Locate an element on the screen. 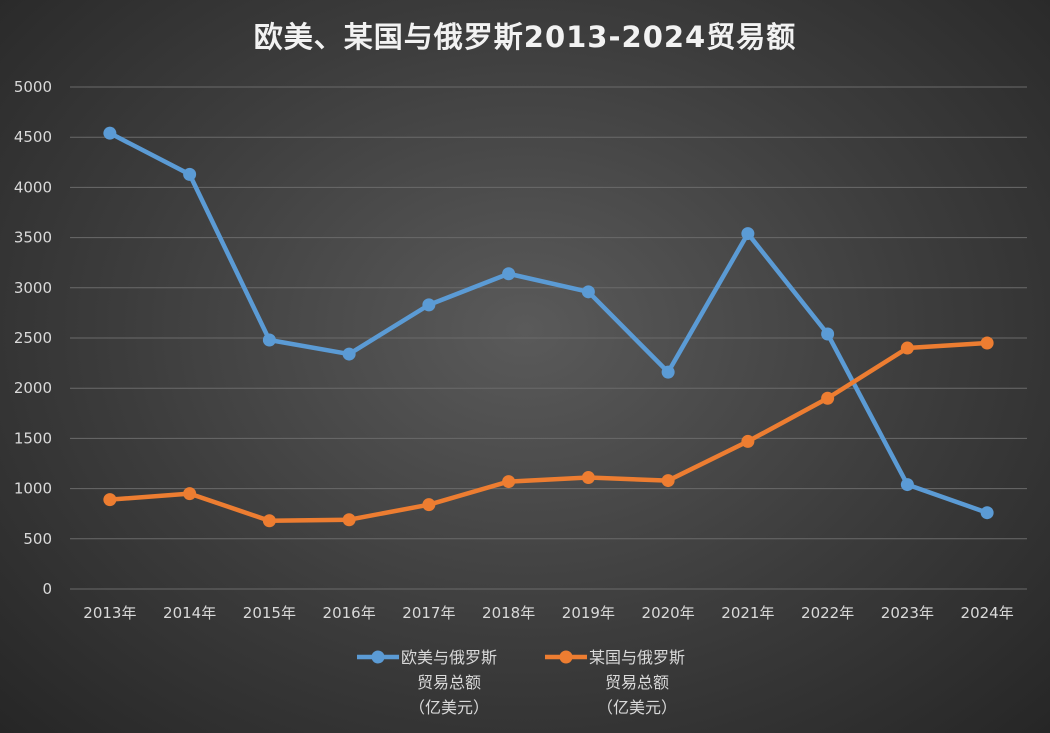  y-tick-label: 2000 is located at coordinates (33, 388).